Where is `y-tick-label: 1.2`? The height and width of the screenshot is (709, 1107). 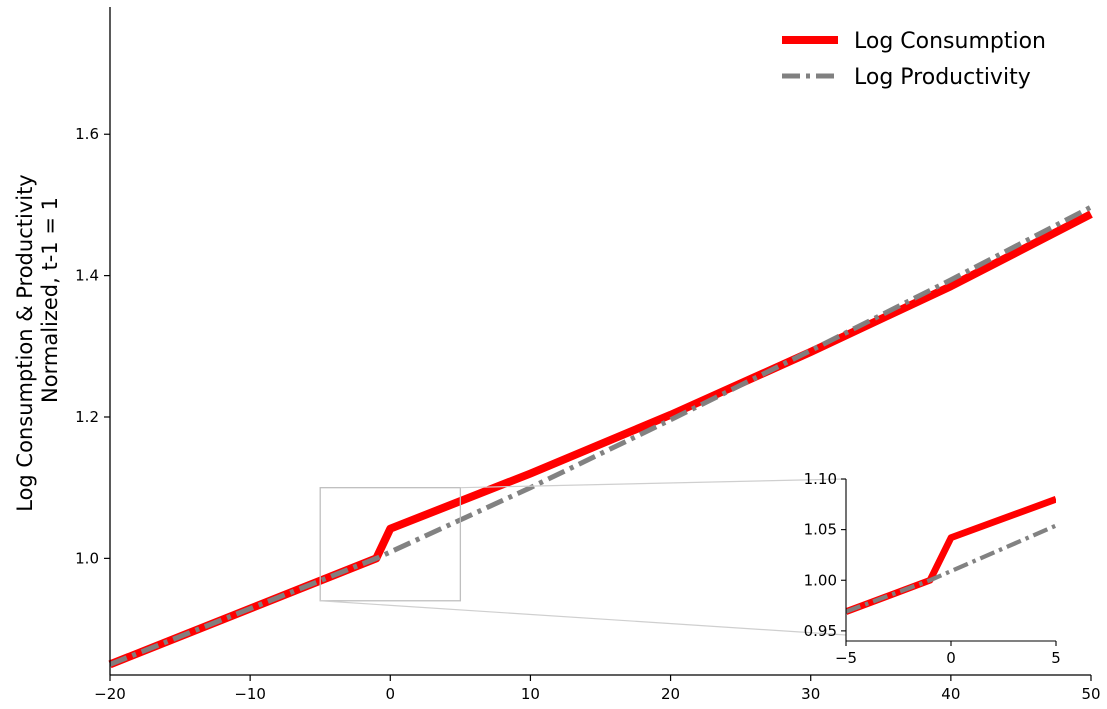 y-tick-label: 1.2 is located at coordinates (87, 417).